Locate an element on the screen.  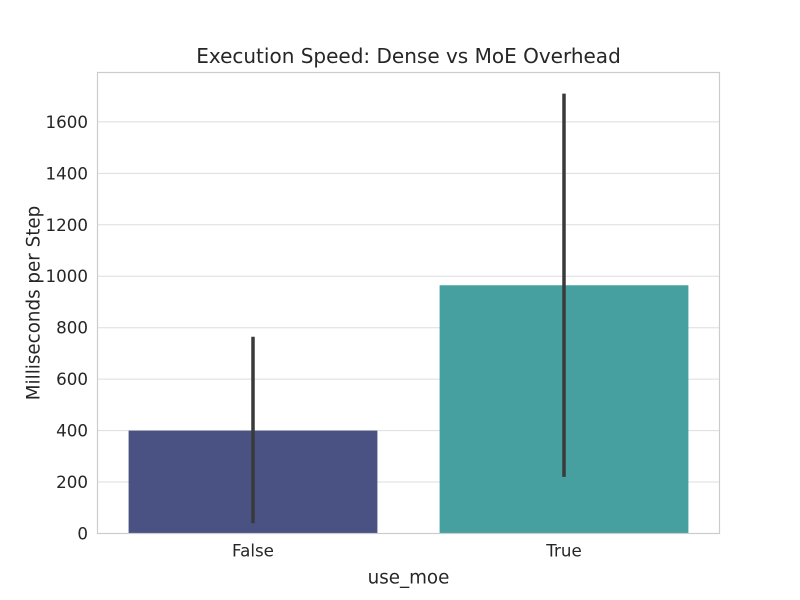
y-tick-label: 600 is located at coordinates (72, 379).